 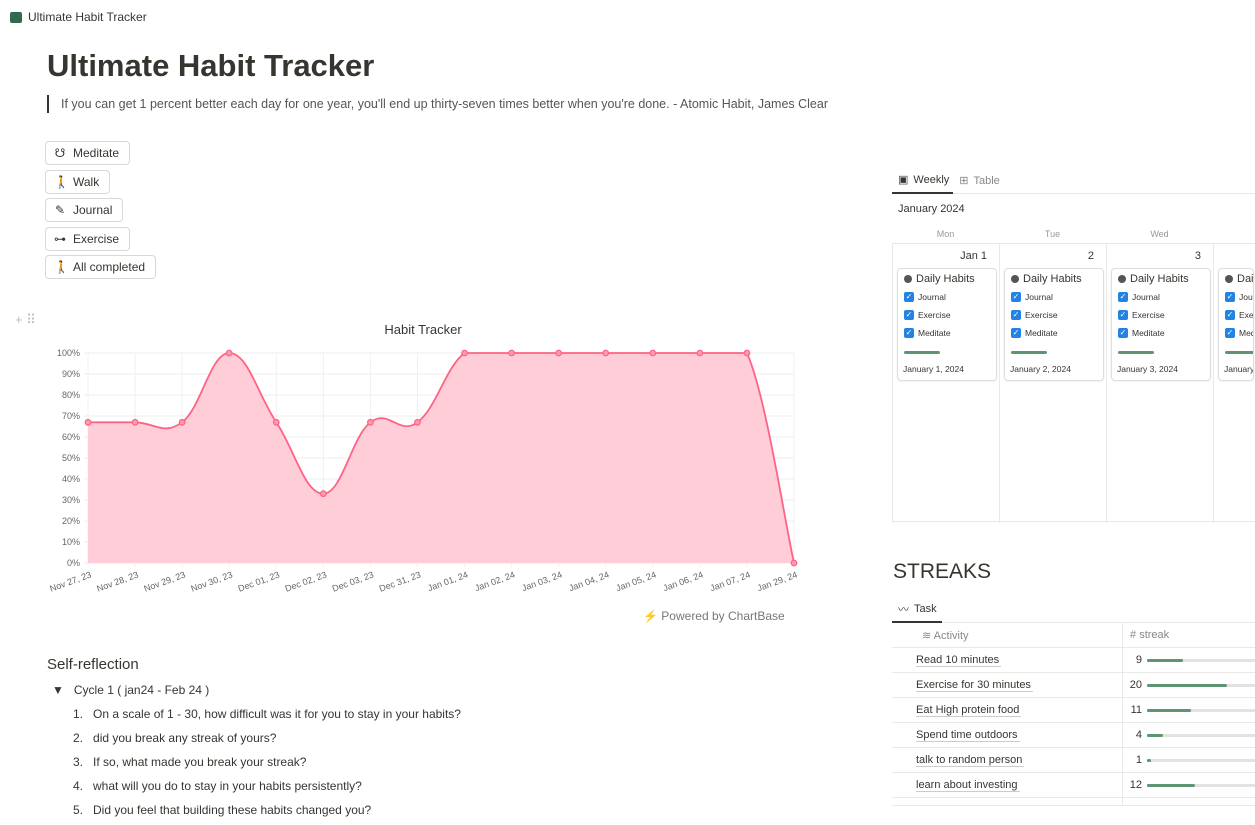 I want to click on card-date: January 2, 2024, so click(x=1040, y=369).